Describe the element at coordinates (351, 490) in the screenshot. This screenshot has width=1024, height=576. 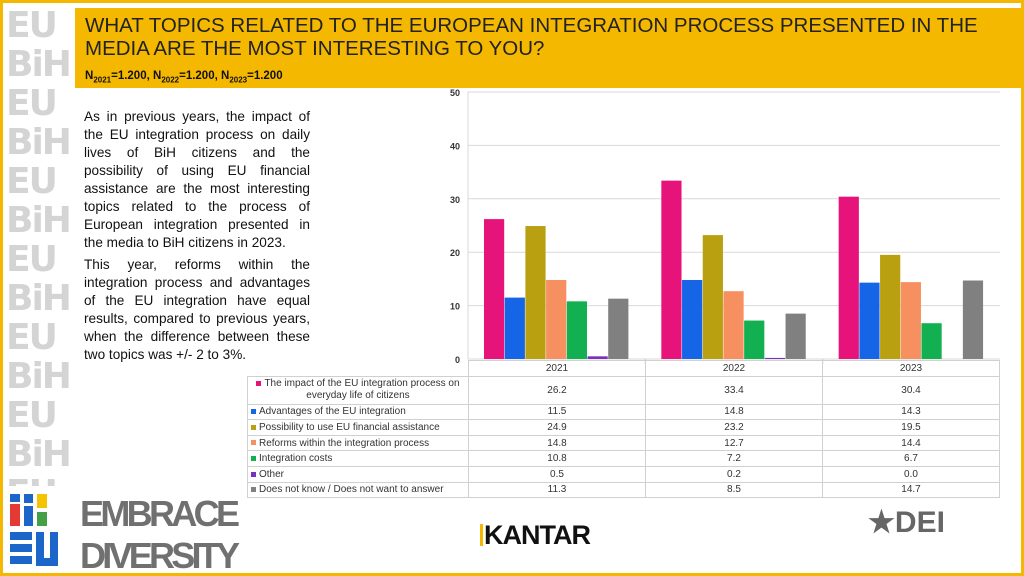
I see `series-label: Does not know / Does not want to answer` at that location.